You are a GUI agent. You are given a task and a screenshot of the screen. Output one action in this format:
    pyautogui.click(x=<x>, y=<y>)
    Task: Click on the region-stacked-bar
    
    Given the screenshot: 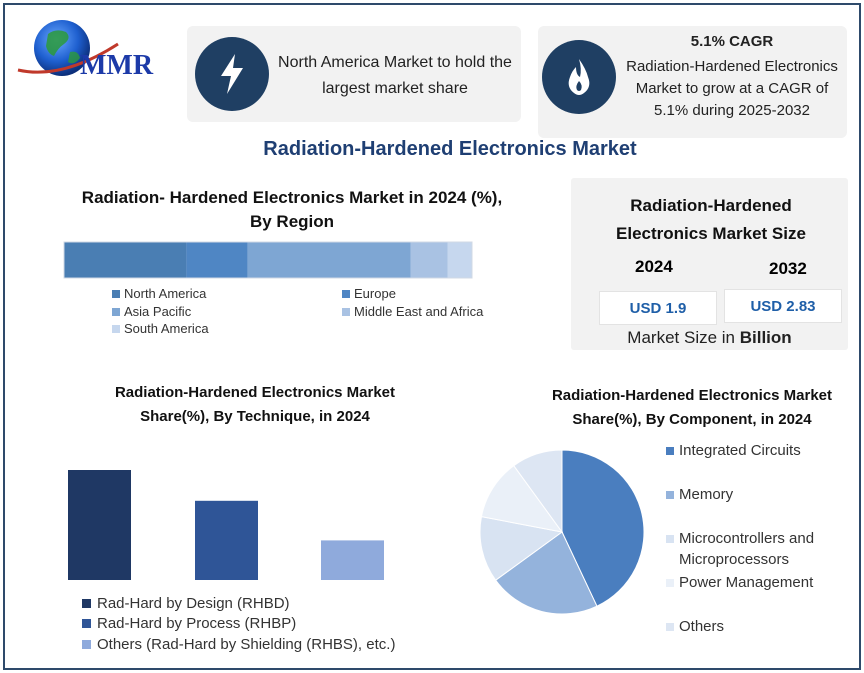 What is the action you would take?
    pyautogui.click(x=268, y=260)
    